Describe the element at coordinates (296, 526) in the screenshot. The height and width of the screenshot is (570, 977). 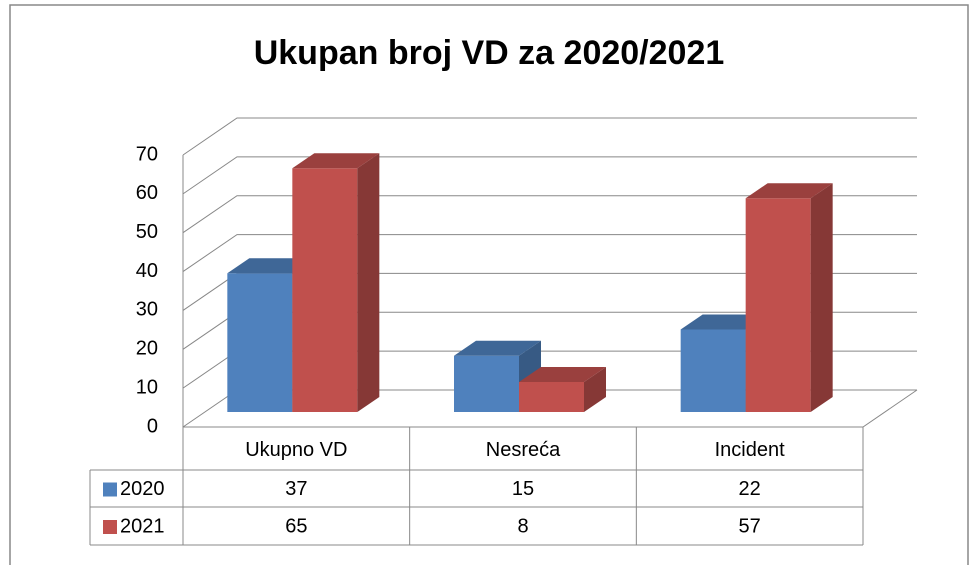
I see `table-value: 65` at that location.